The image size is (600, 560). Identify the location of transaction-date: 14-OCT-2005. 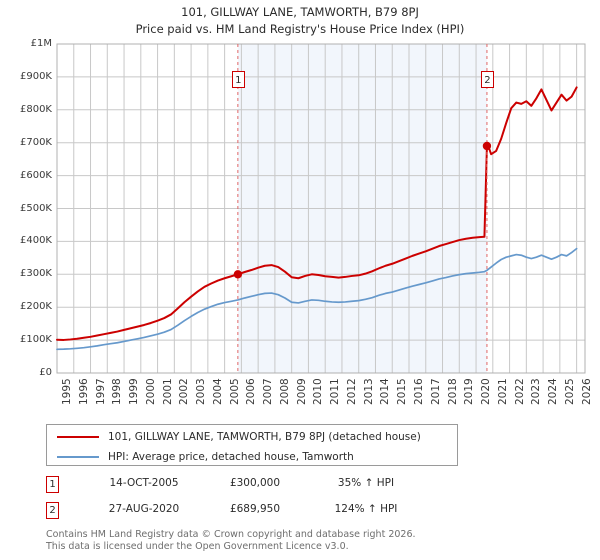
(144, 483).